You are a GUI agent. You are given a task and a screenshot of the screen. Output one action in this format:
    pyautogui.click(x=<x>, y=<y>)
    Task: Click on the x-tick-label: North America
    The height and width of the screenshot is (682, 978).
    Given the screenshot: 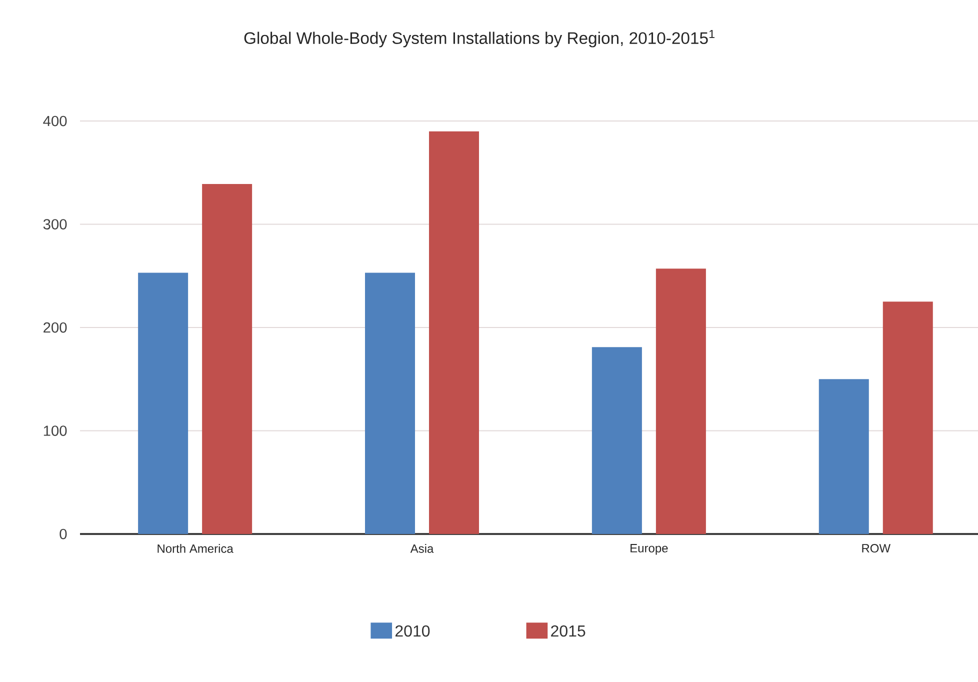 What is the action you would take?
    pyautogui.click(x=196, y=548)
    